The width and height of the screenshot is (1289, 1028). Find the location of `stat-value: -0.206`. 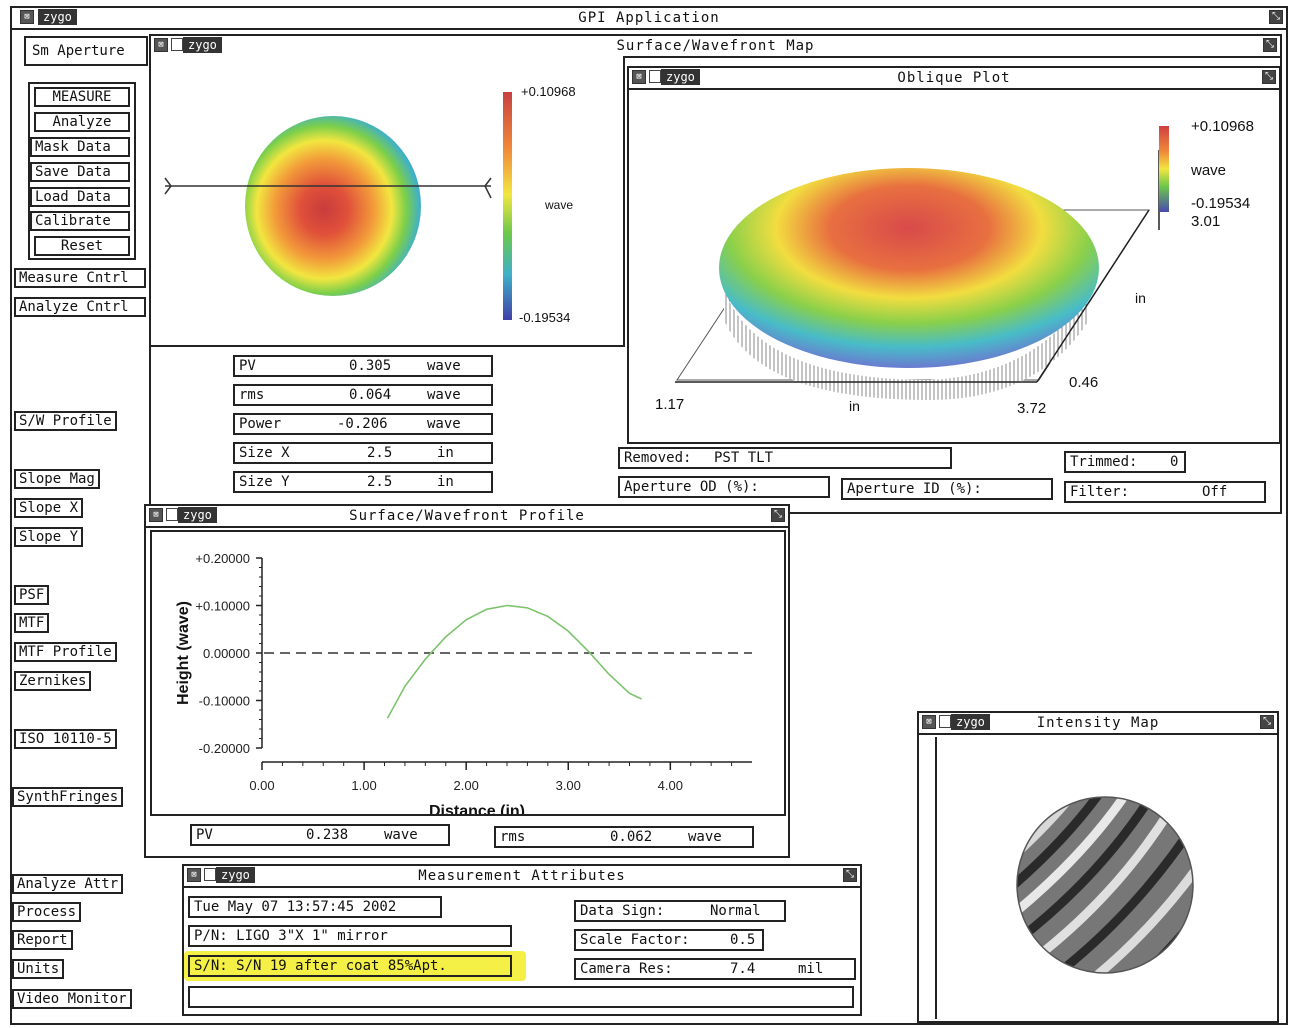

stat-value: -0.206 is located at coordinates (362, 424).